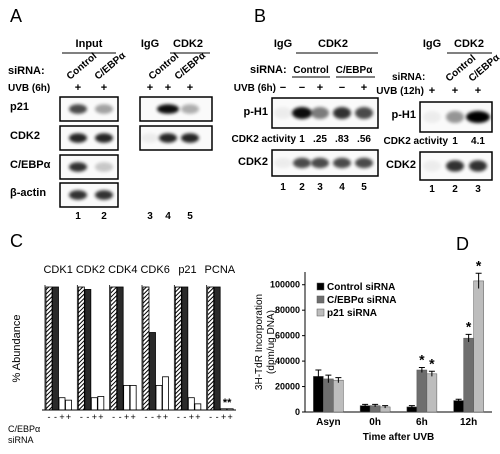 This screenshot has width=500, height=454. What do you see at coordinates (311, 70) in the screenshot?
I see `sirna-label: Control` at bounding box center [311, 70].